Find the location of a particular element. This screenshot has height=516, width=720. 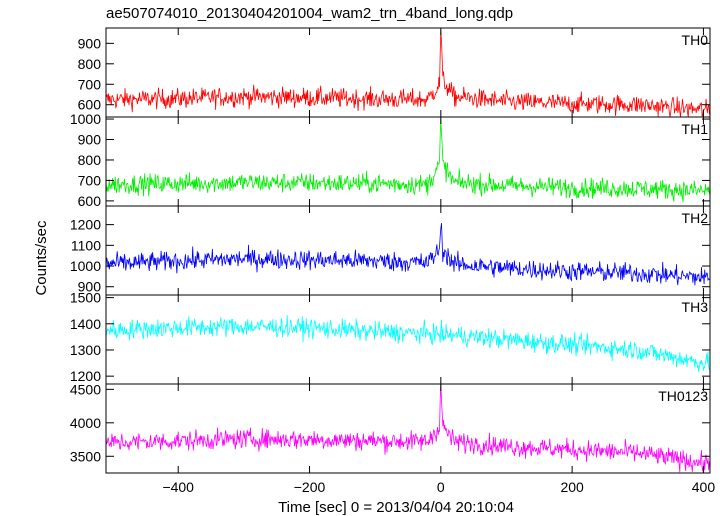

y-tick-label: 1400 is located at coordinates (85, 324).